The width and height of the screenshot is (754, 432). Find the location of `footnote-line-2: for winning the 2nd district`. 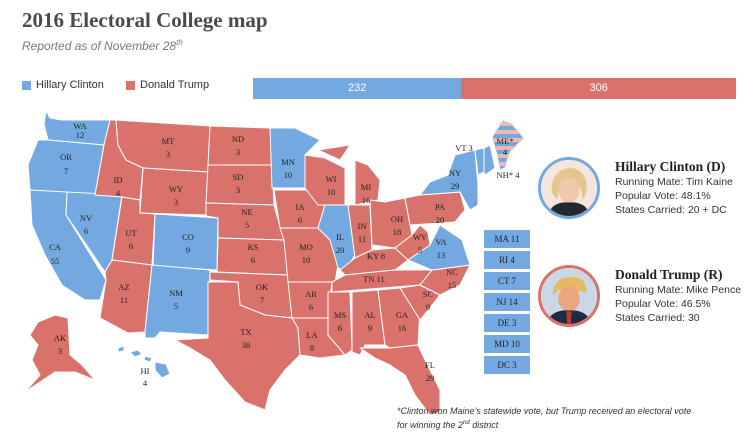

footnote-line-2: for winning the 2nd district is located at coordinates (572, 424).